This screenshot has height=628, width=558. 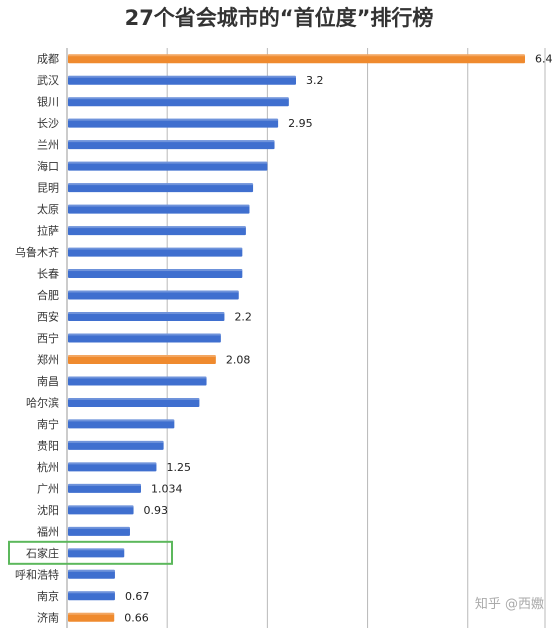 I want to click on category-label: 西宁, so click(x=48, y=338).